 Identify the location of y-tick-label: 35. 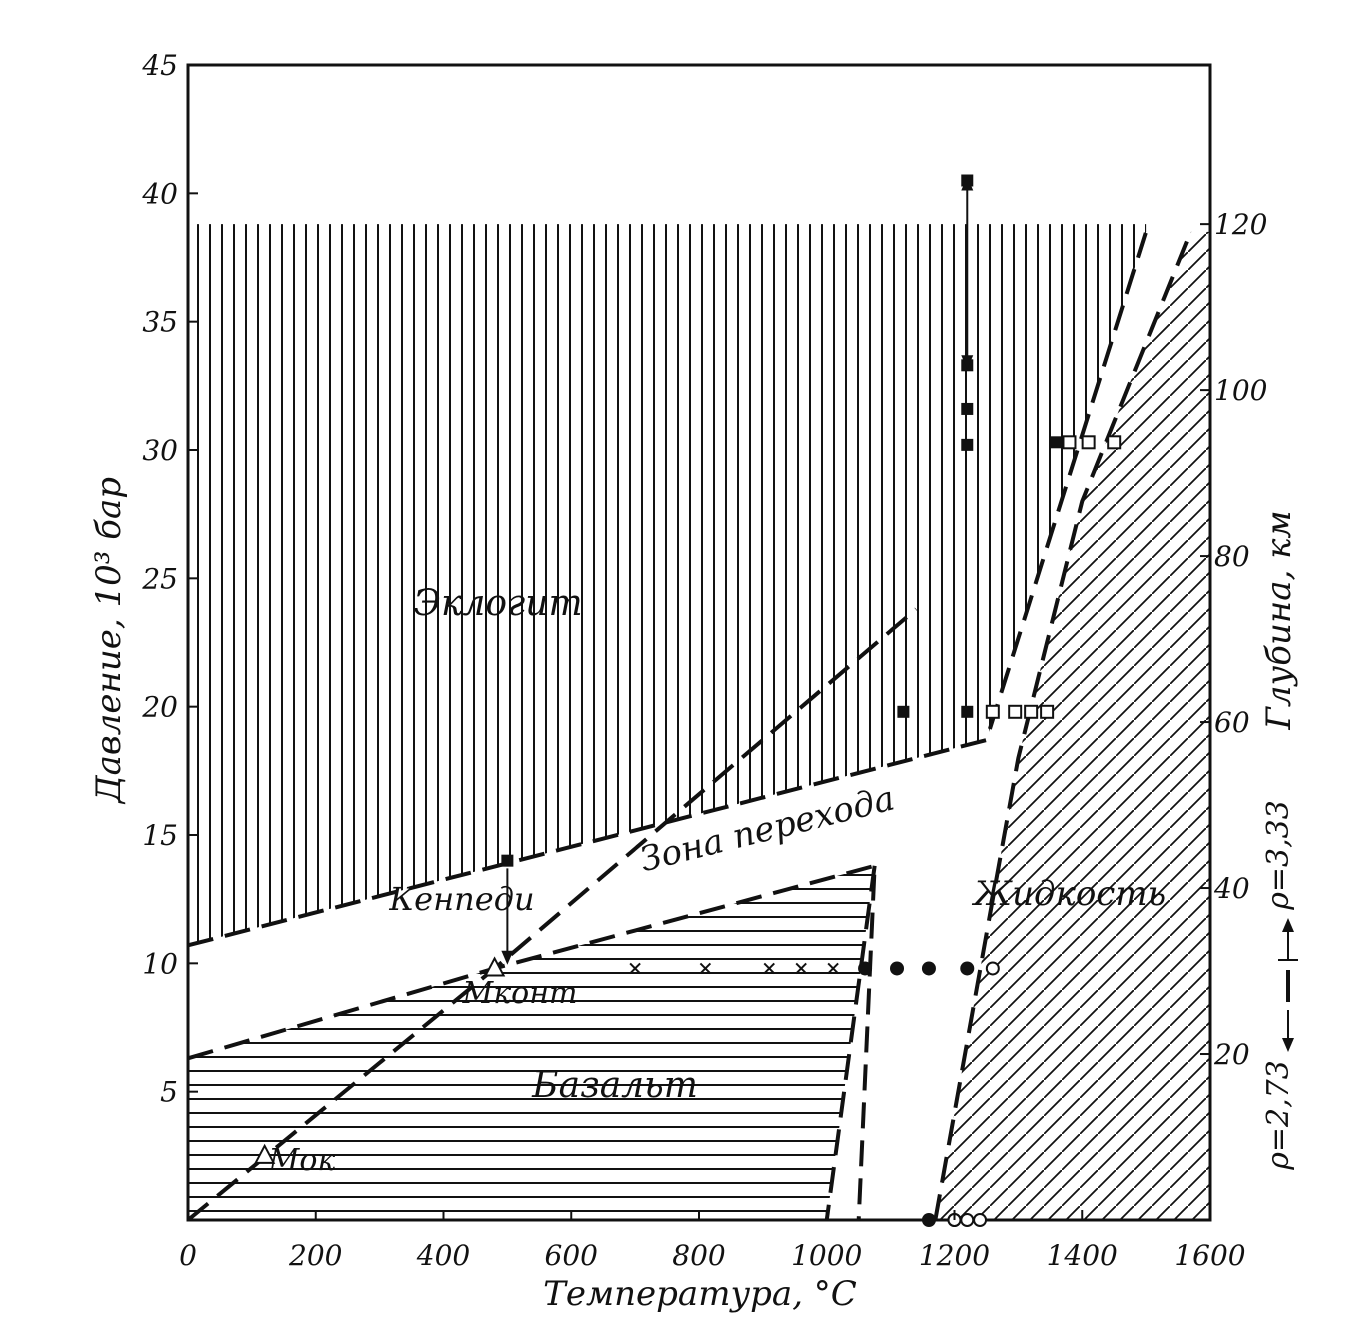
(160, 322).